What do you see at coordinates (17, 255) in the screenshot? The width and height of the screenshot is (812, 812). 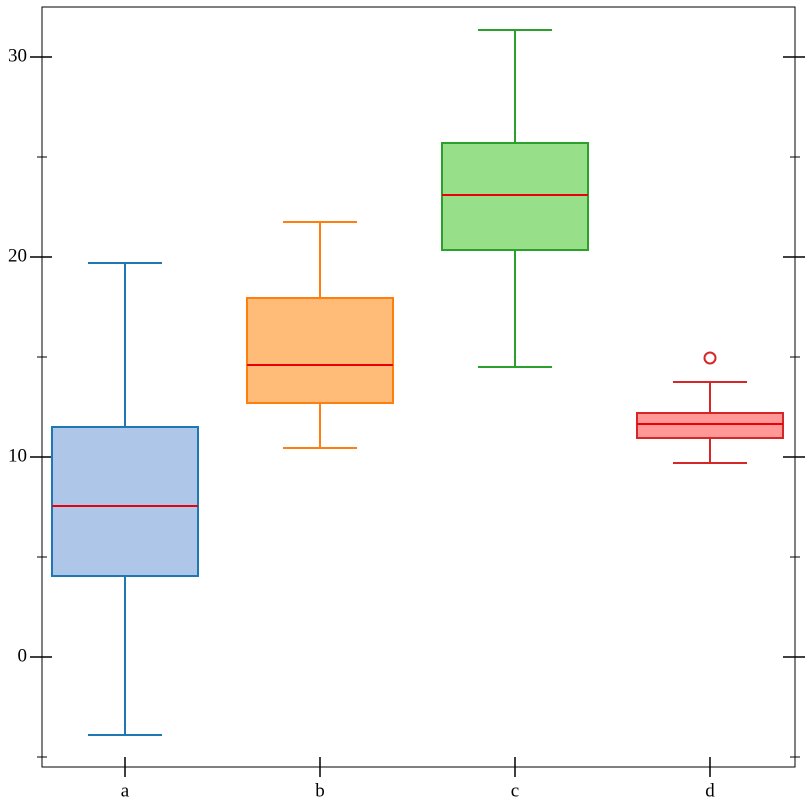 I see `y-tick-label: 20` at bounding box center [17, 255].